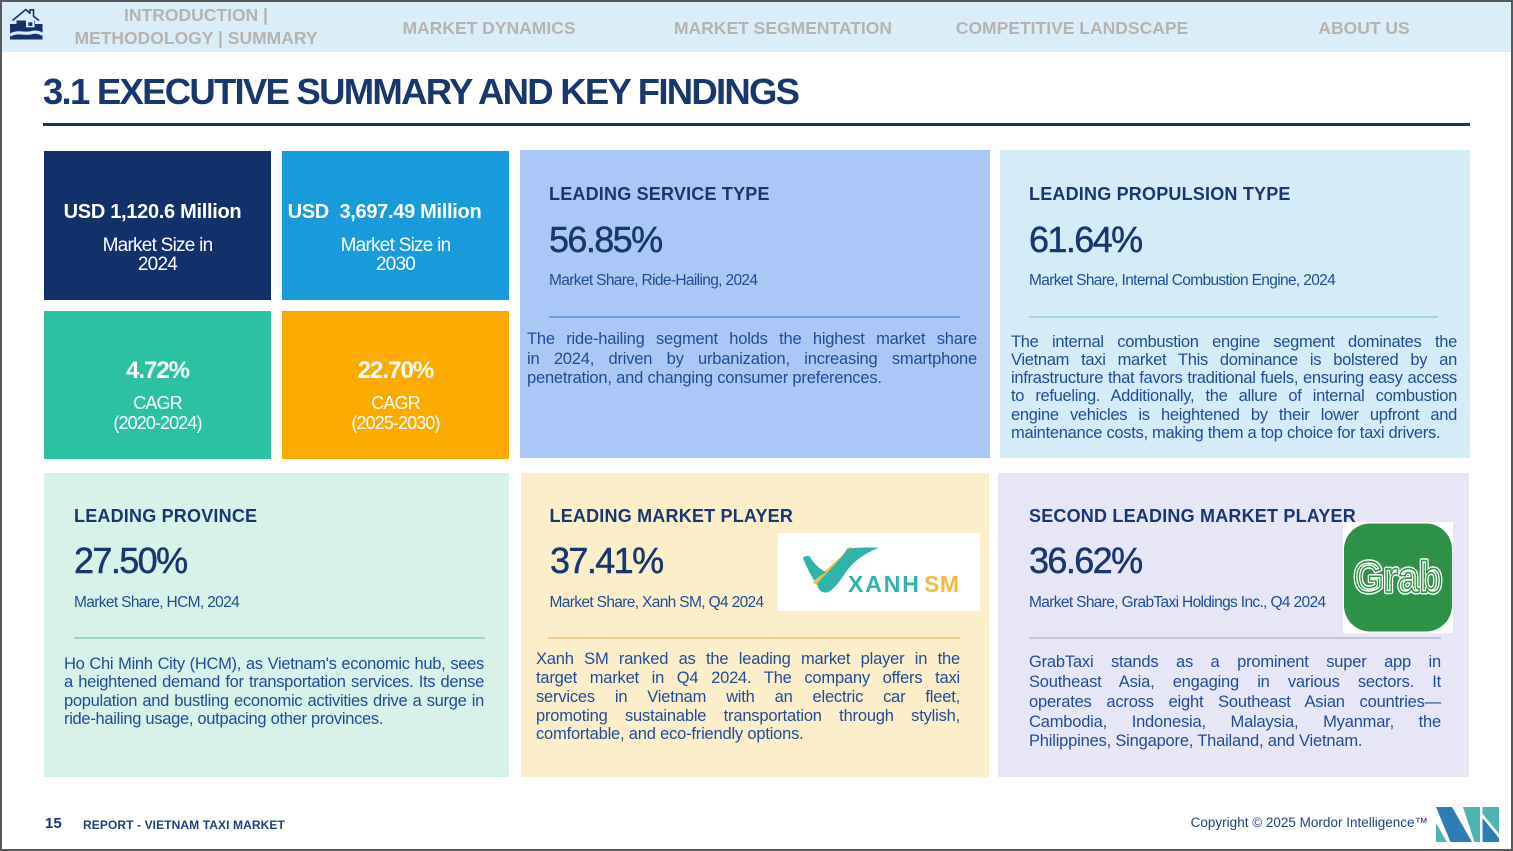  Describe the element at coordinates (884, 584) in the screenshot. I see `svg-text: XANH` at that location.